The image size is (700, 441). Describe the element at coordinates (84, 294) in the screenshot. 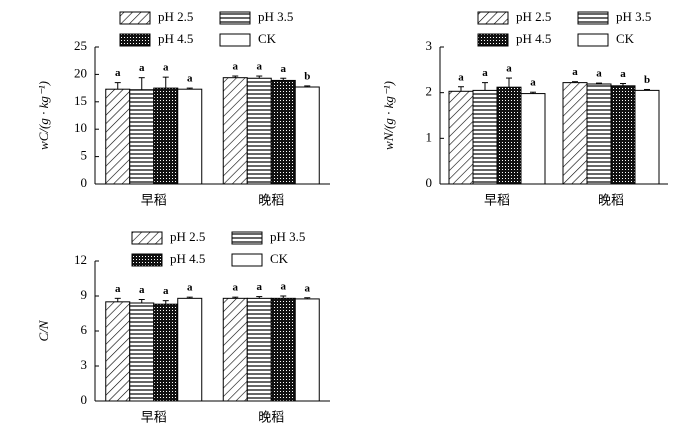

I see `y-tick-label: 9` at that location.